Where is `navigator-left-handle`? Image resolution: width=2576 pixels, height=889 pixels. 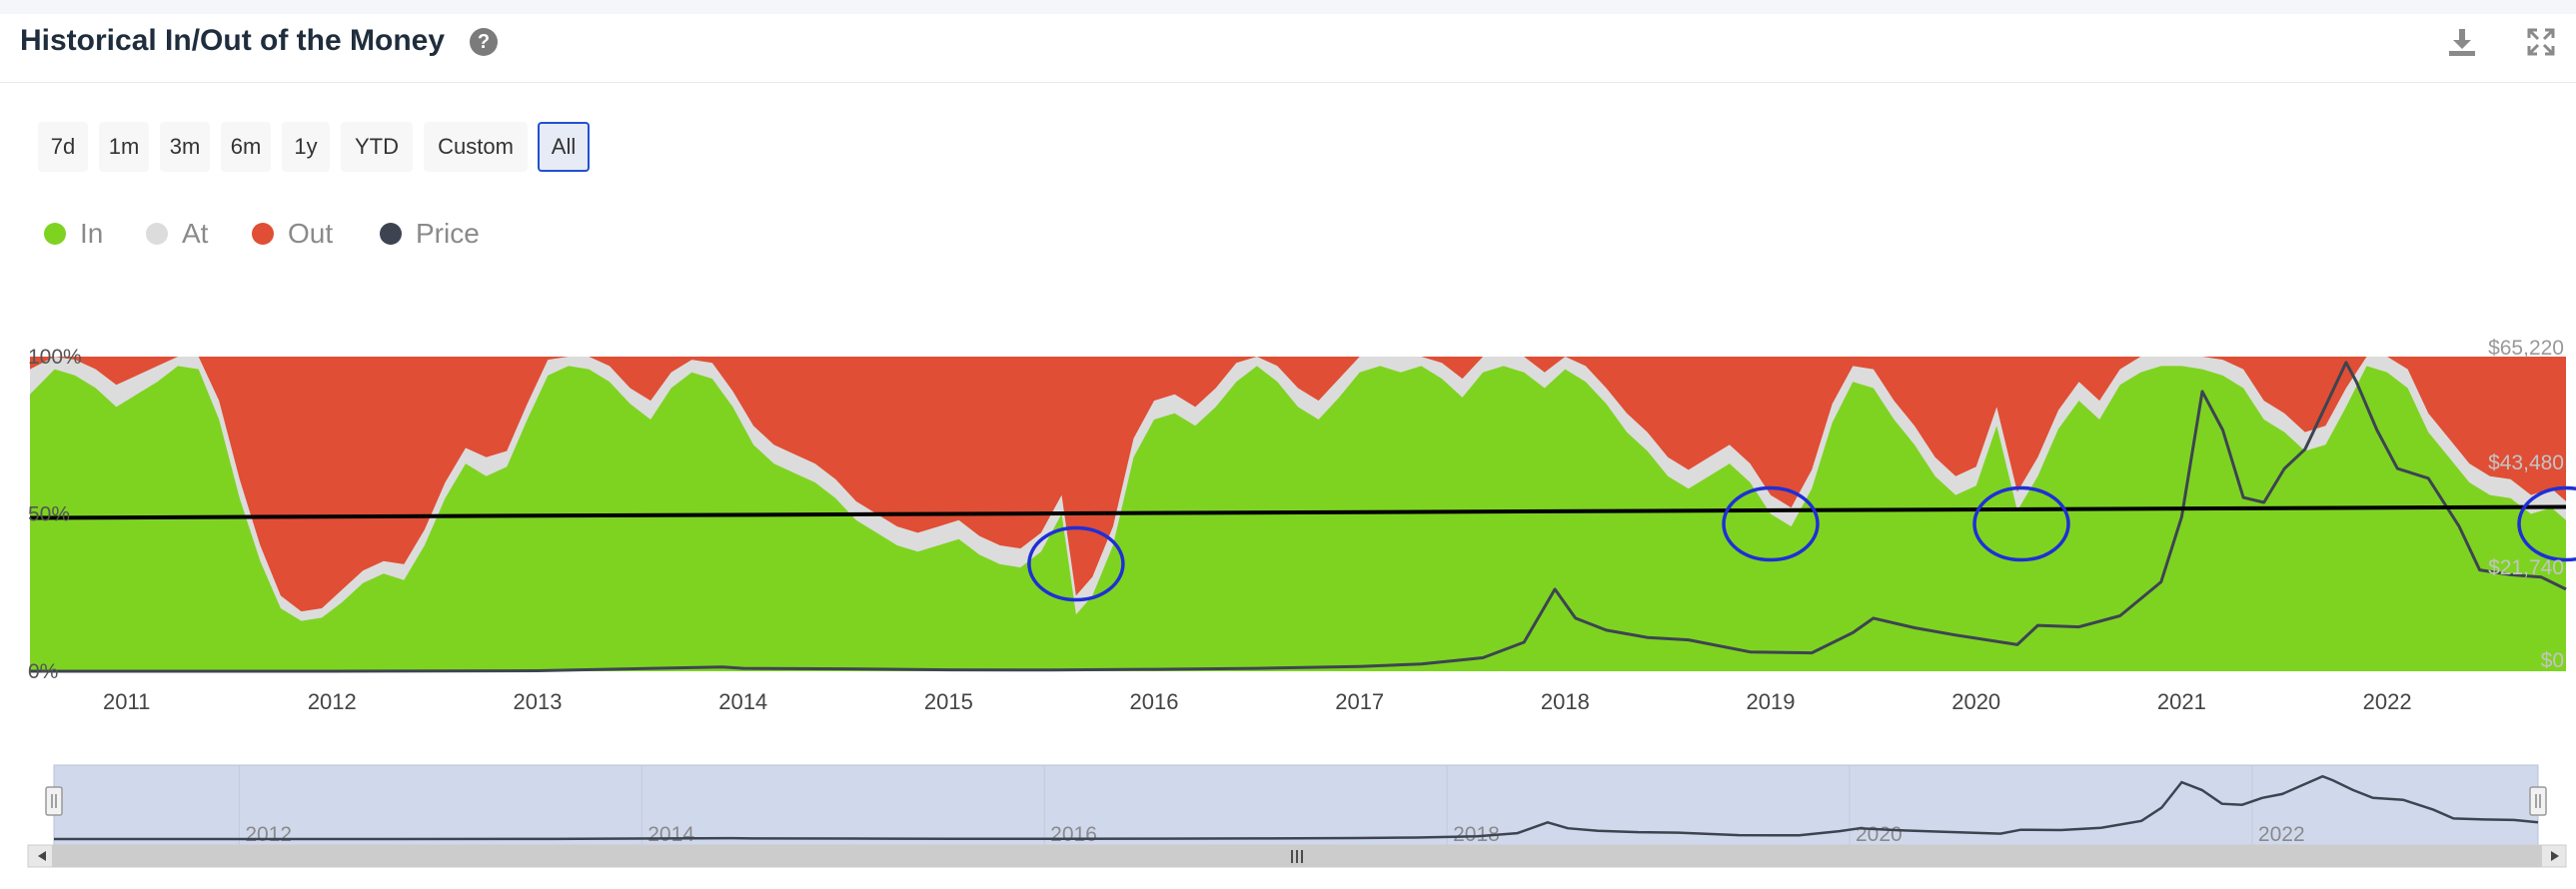
navigator-left-handle is located at coordinates (54, 801).